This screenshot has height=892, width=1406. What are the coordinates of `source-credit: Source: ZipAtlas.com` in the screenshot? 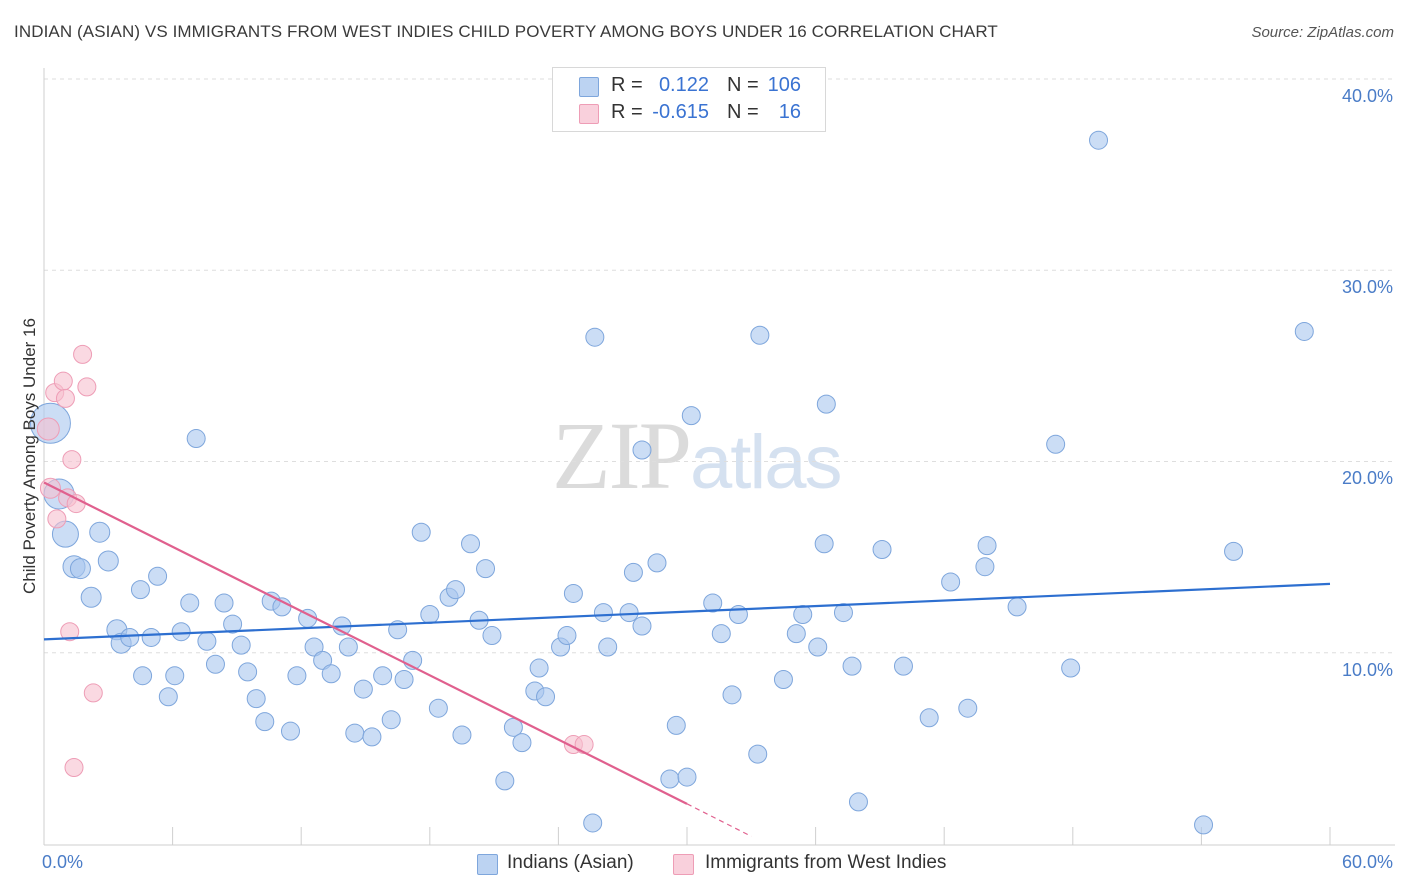 It's located at (1322, 32).